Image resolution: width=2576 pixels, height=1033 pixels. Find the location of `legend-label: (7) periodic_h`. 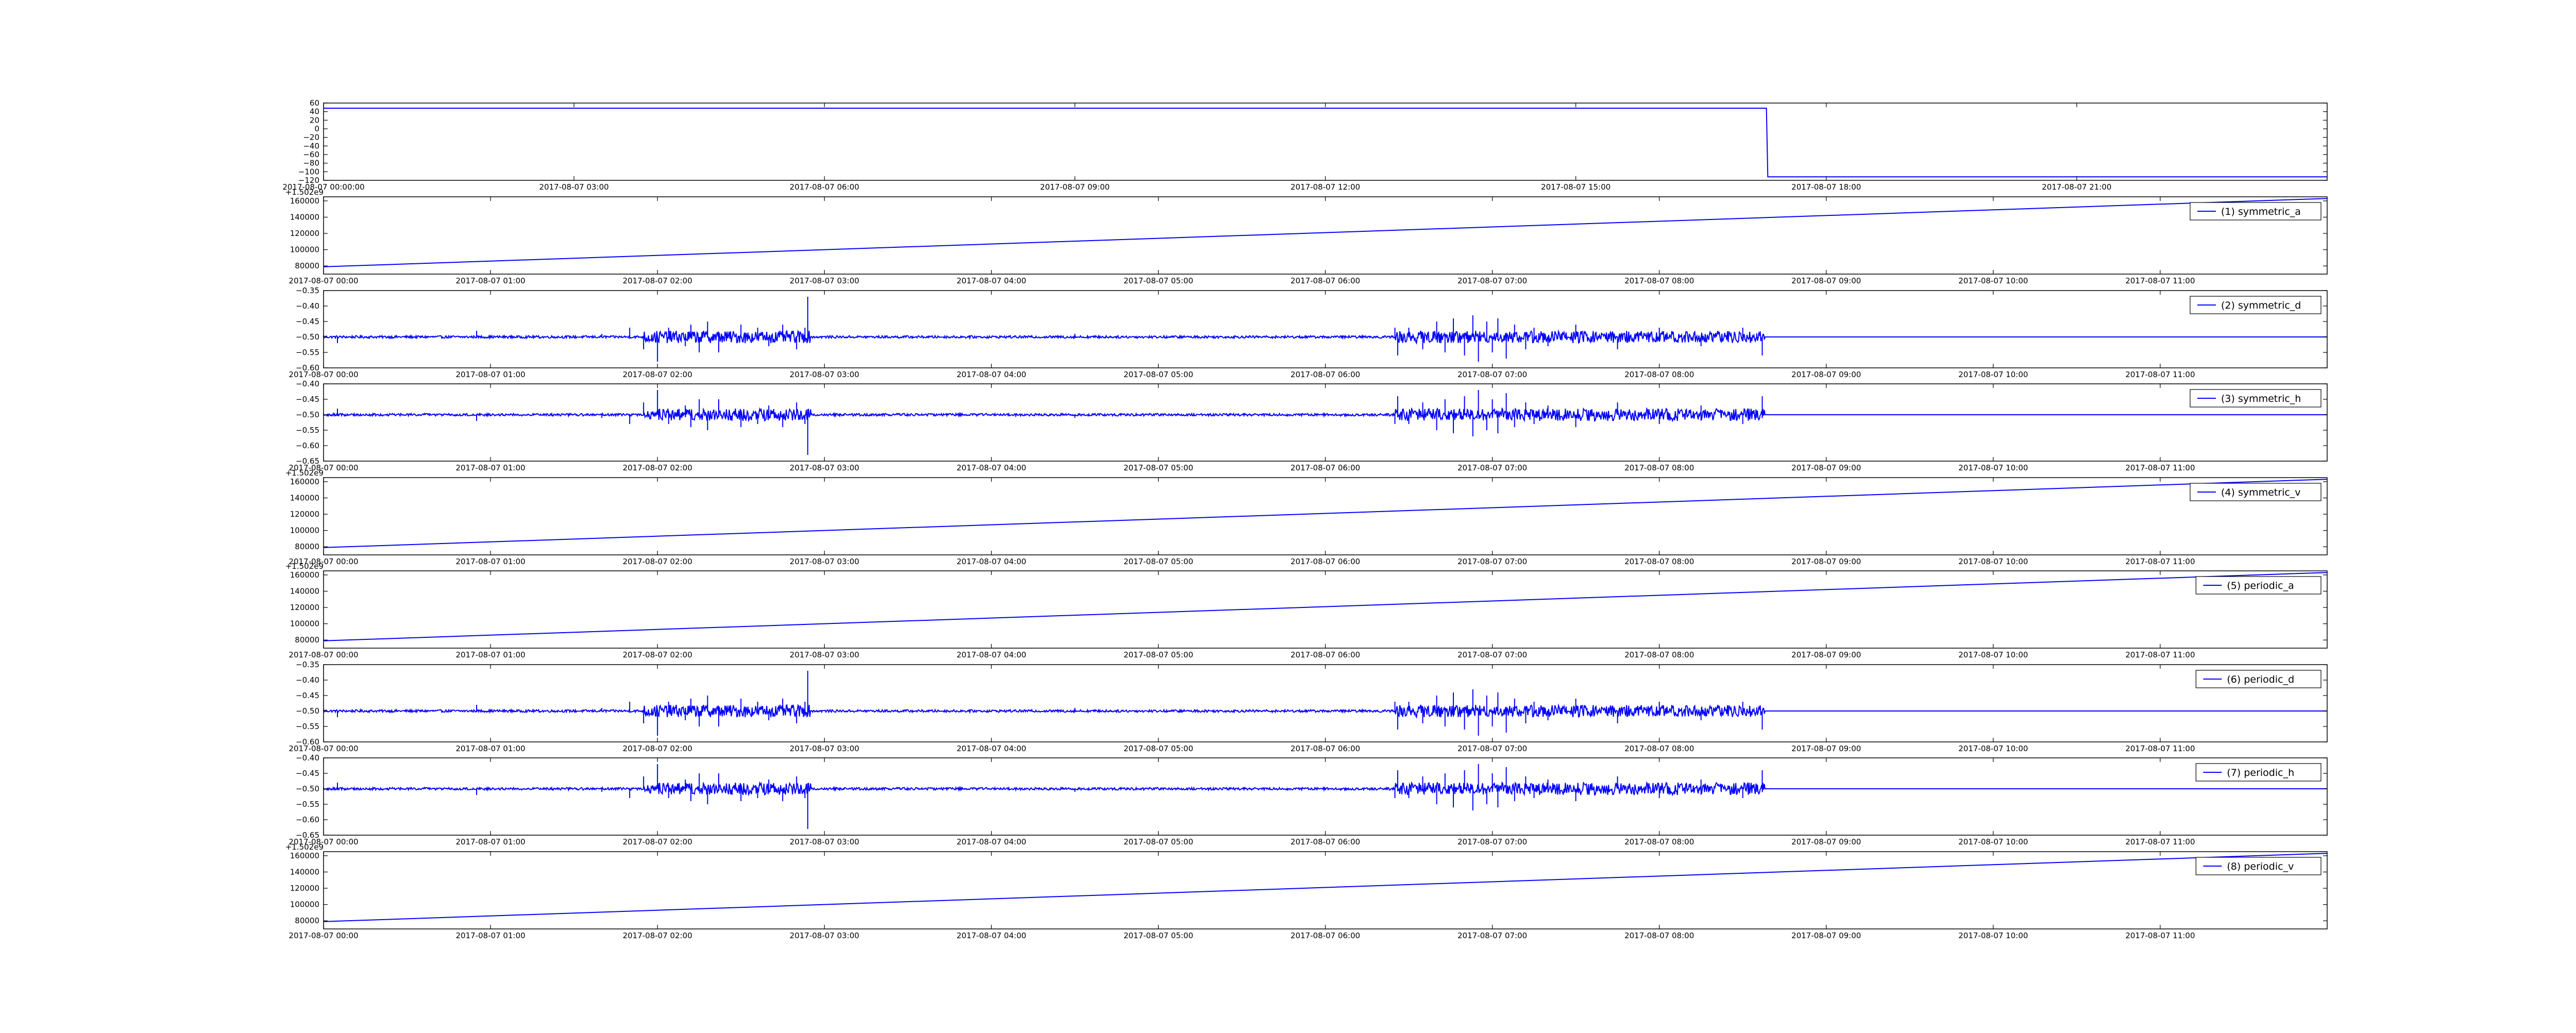

legend-label: (7) periodic_h is located at coordinates (2260, 773).